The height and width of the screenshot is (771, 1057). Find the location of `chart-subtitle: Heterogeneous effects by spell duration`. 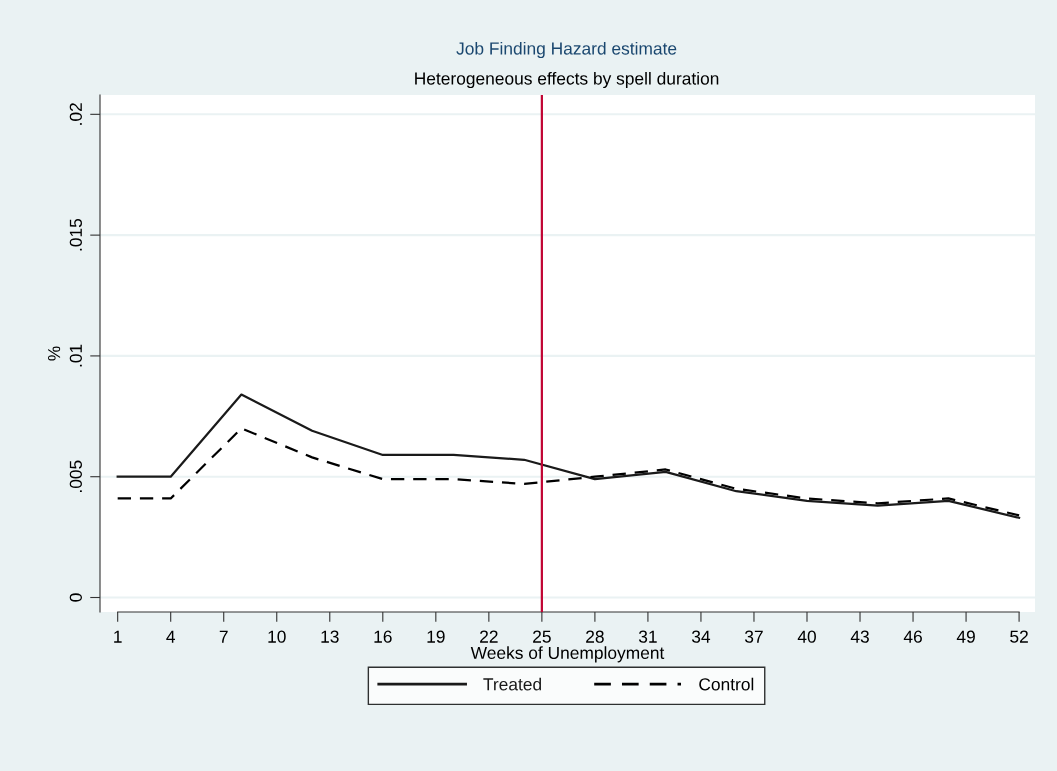

chart-subtitle: Heterogeneous effects by spell duration is located at coordinates (567, 80).